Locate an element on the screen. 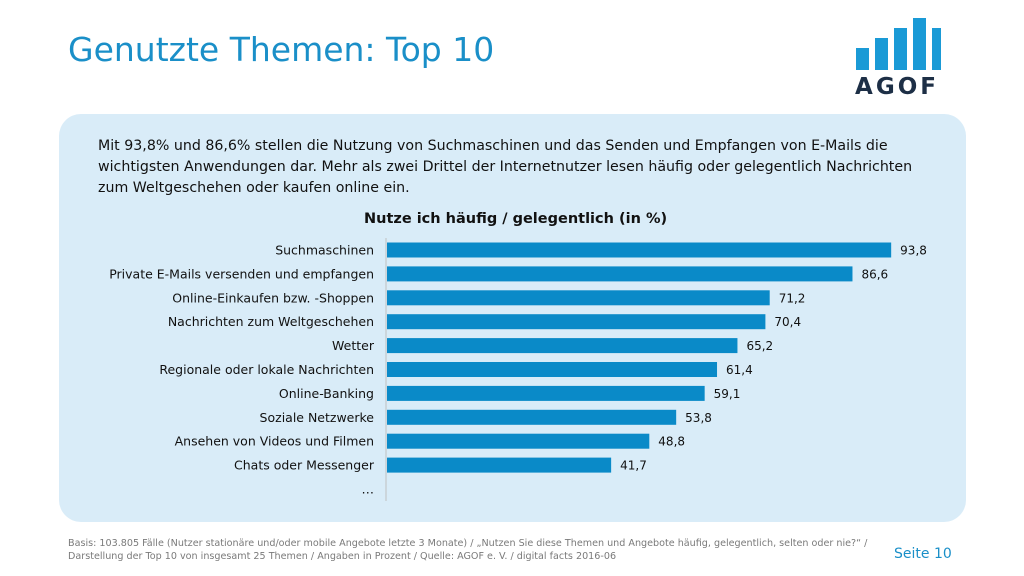 This screenshot has height=576, width=1024. value-label: 65,2 is located at coordinates (759, 346).